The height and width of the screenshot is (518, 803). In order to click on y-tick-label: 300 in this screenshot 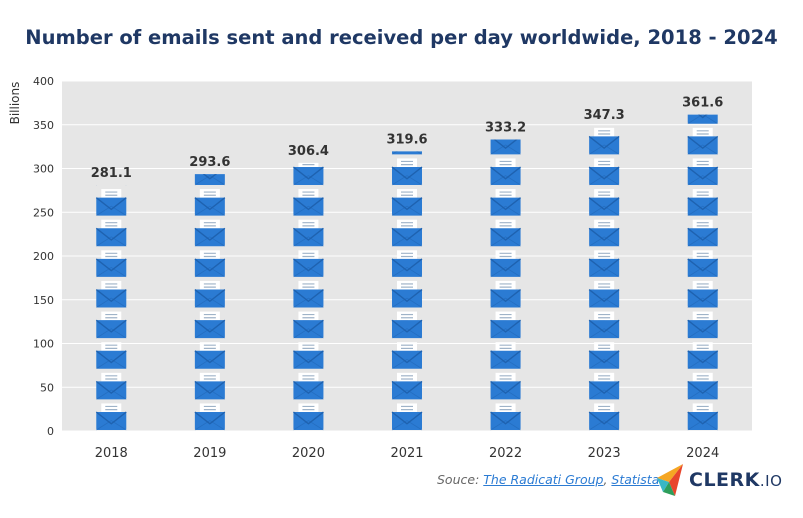, I will do `click(43, 169)`.